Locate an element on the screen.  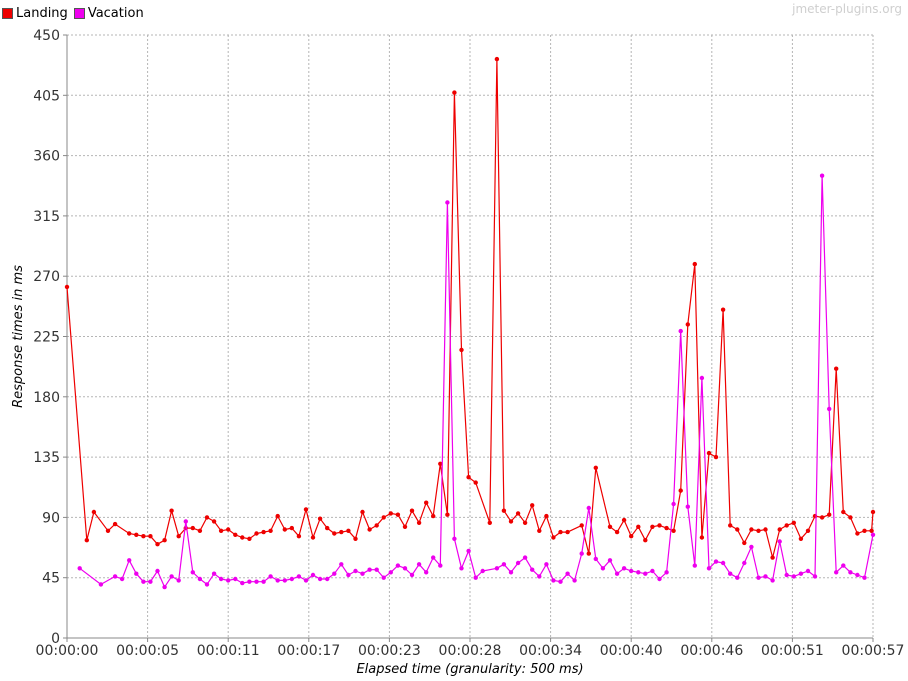
y-tick-label: 405 is located at coordinates (46, 96).